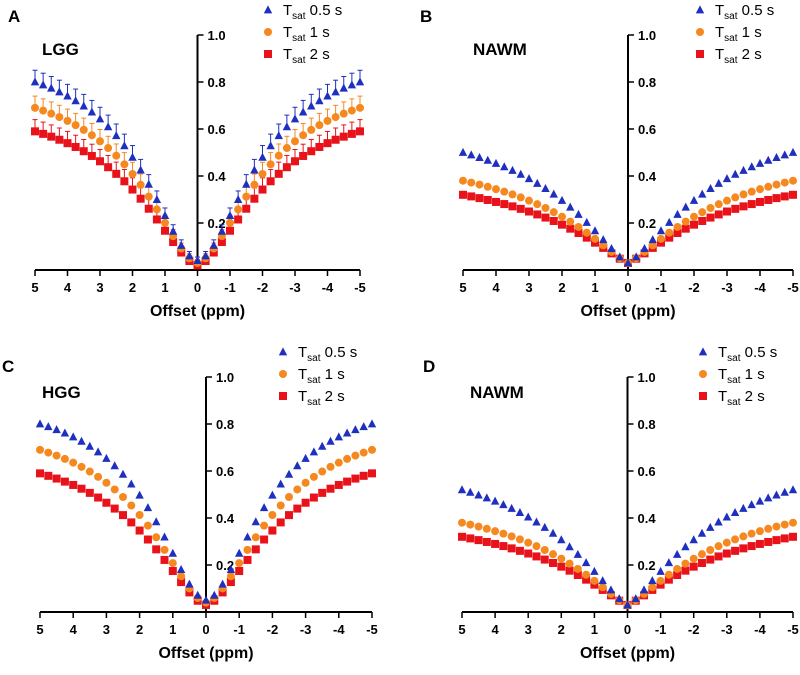  I want to click on x-tick-label: -2, so click(694, 287).